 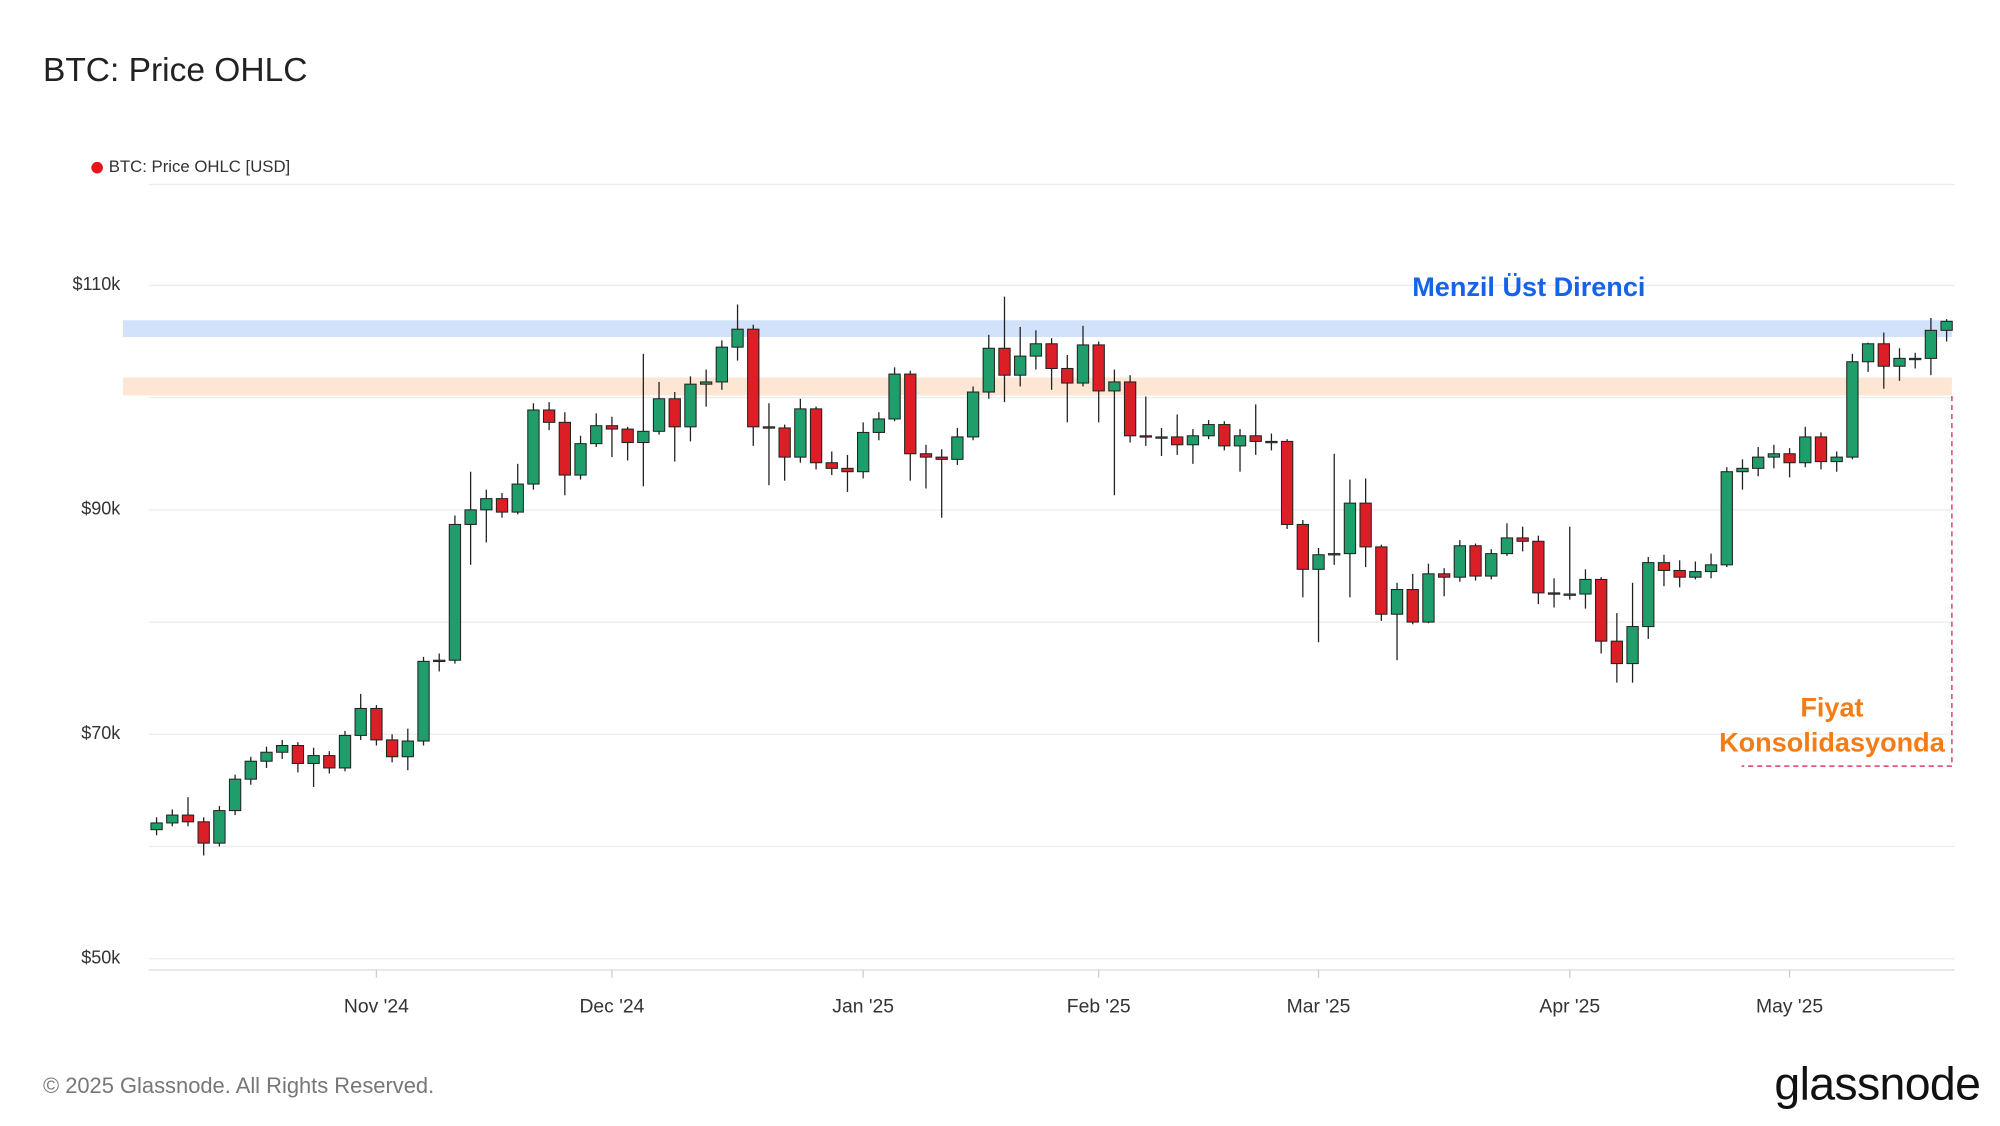 What do you see at coordinates (611, 1006) in the screenshot?
I see `x-tick-label: Dec '24` at bounding box center [611, 1006].